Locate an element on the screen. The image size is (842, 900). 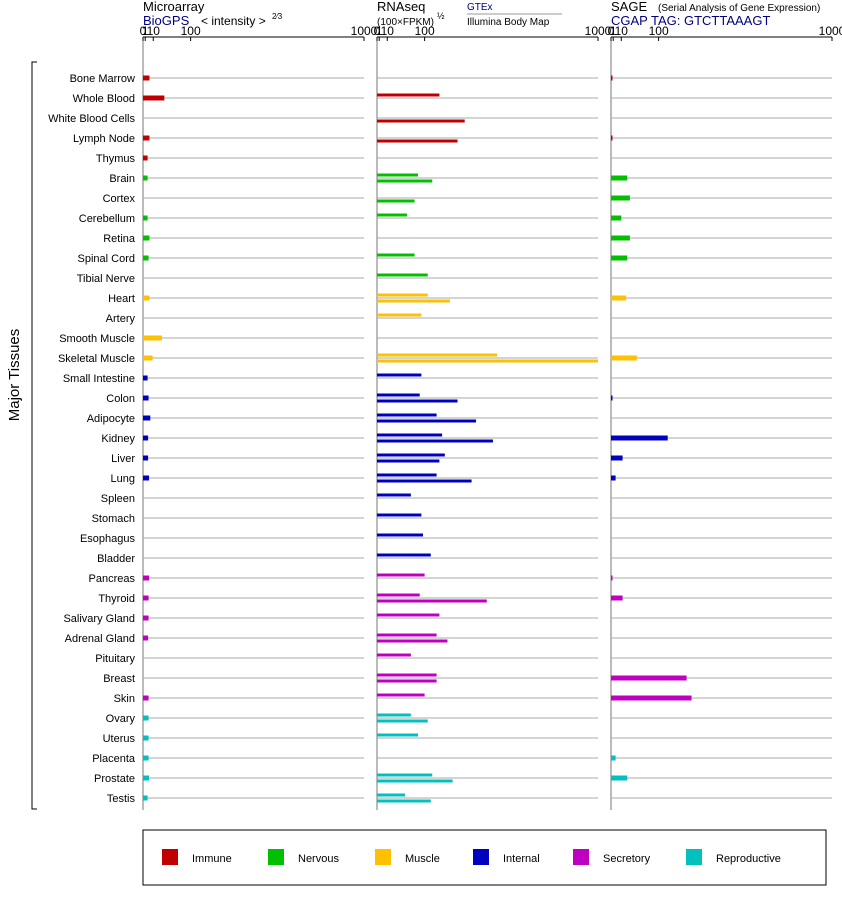
tissue-label: Cerebellum is located at coordinates (107, 219).